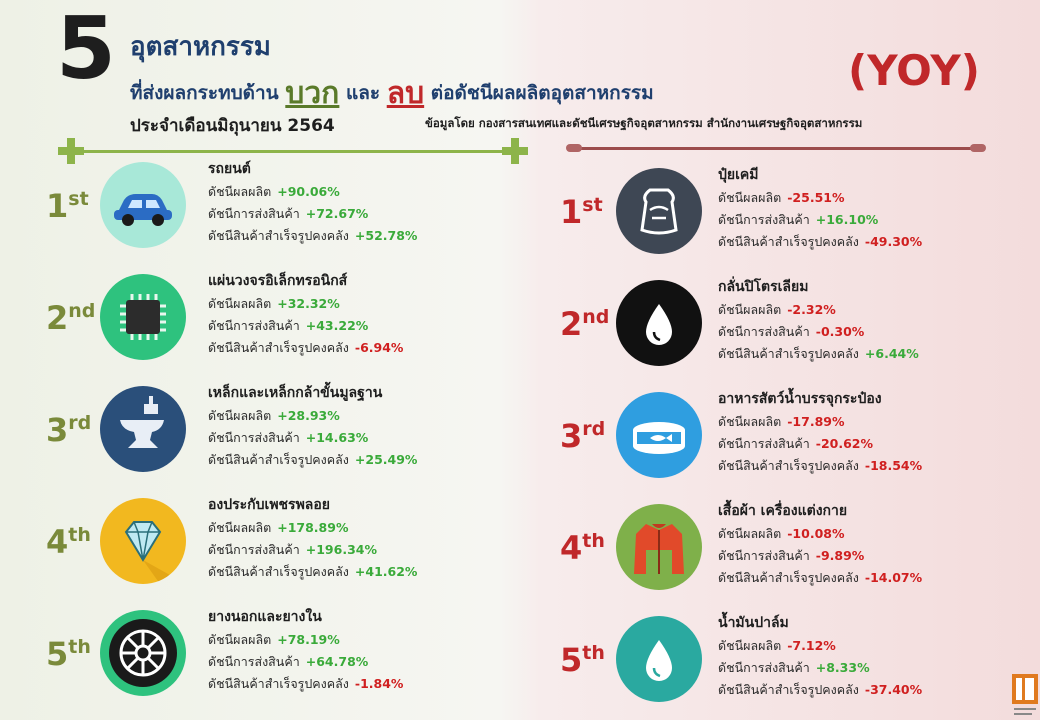 This screenshot has height=720, width=1040. I want to click on headline-suffix: ต่อดัชนีผลผลิตอุตสาหกรรม, so click(542, 93).